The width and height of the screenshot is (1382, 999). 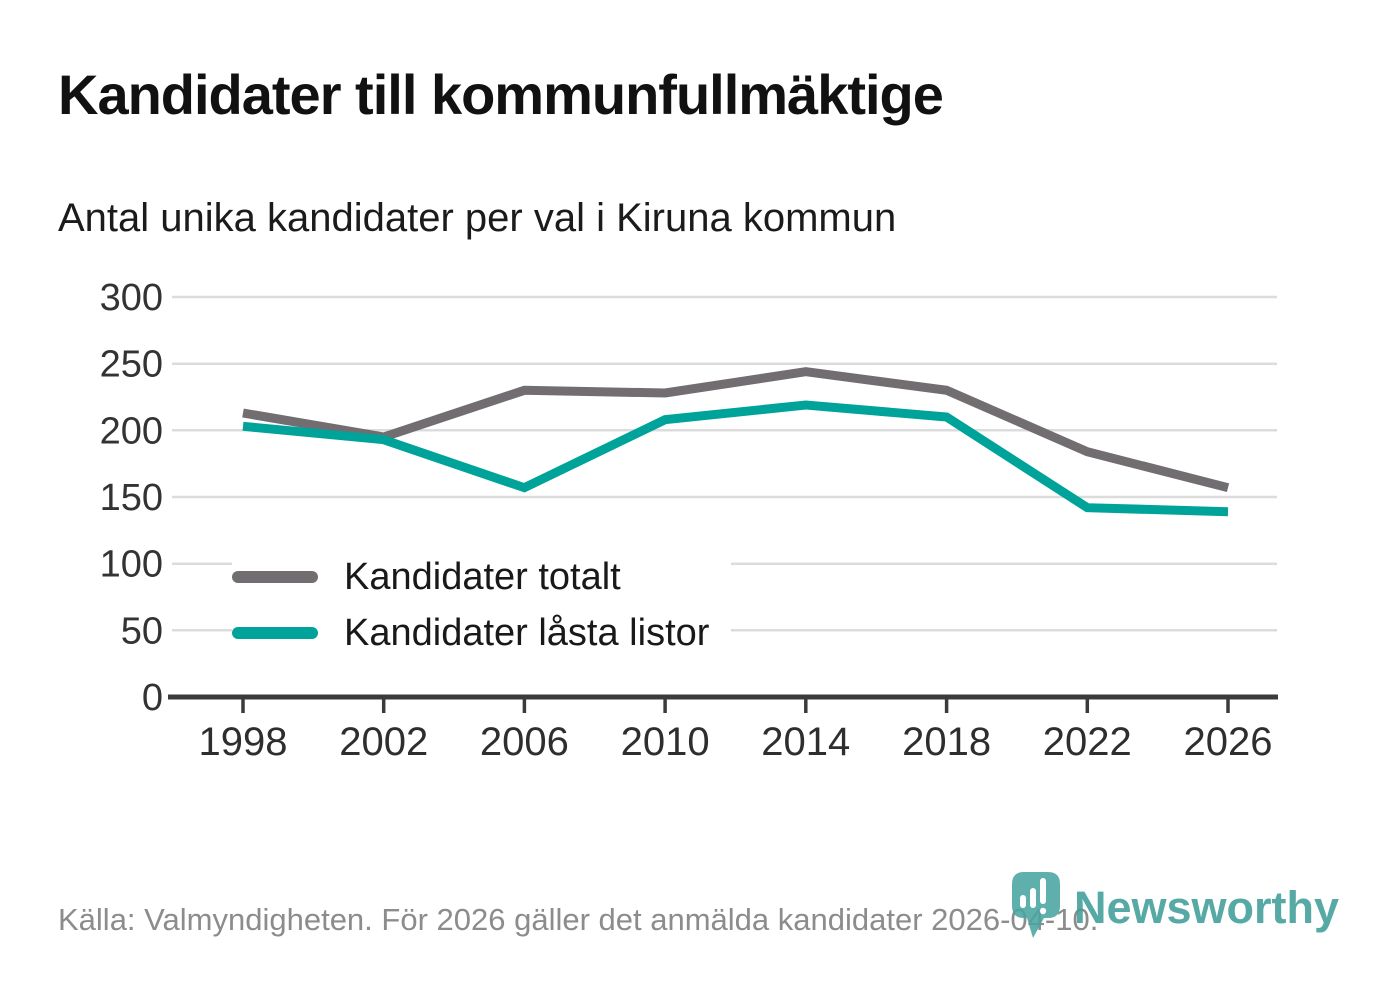 What do you see at coordinates (1043, 911) in the screenshot?
I see `logo-exclamation-dot` at bounding box center [1043, 911].